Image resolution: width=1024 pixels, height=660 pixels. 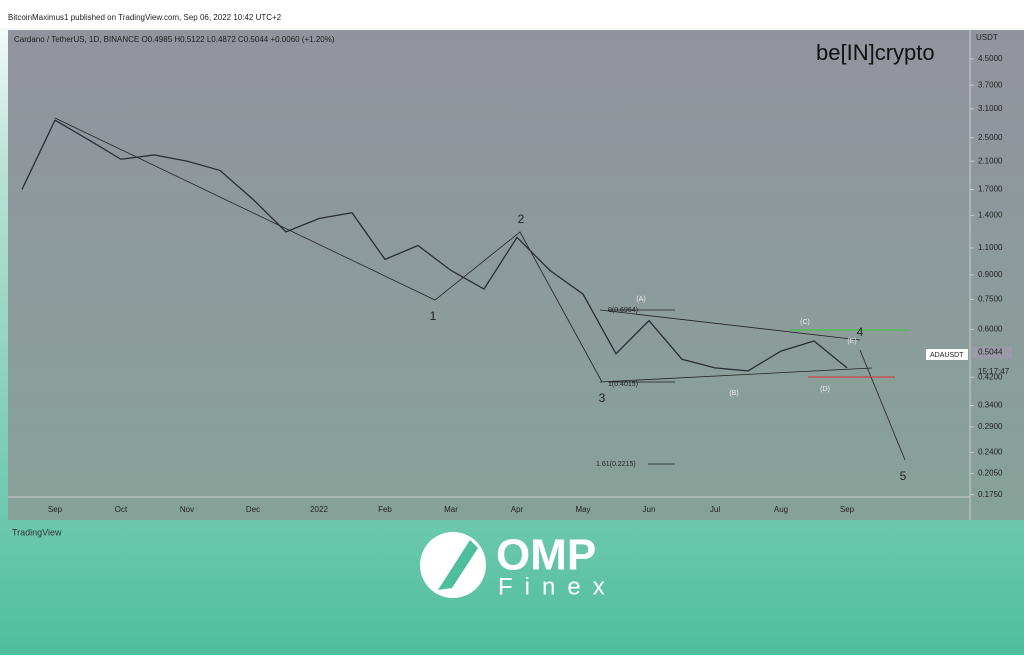 What do you see at coordinates (433, 316) in the screenshot?
I see `wave-label: 1` at bounding box center [433, 316].